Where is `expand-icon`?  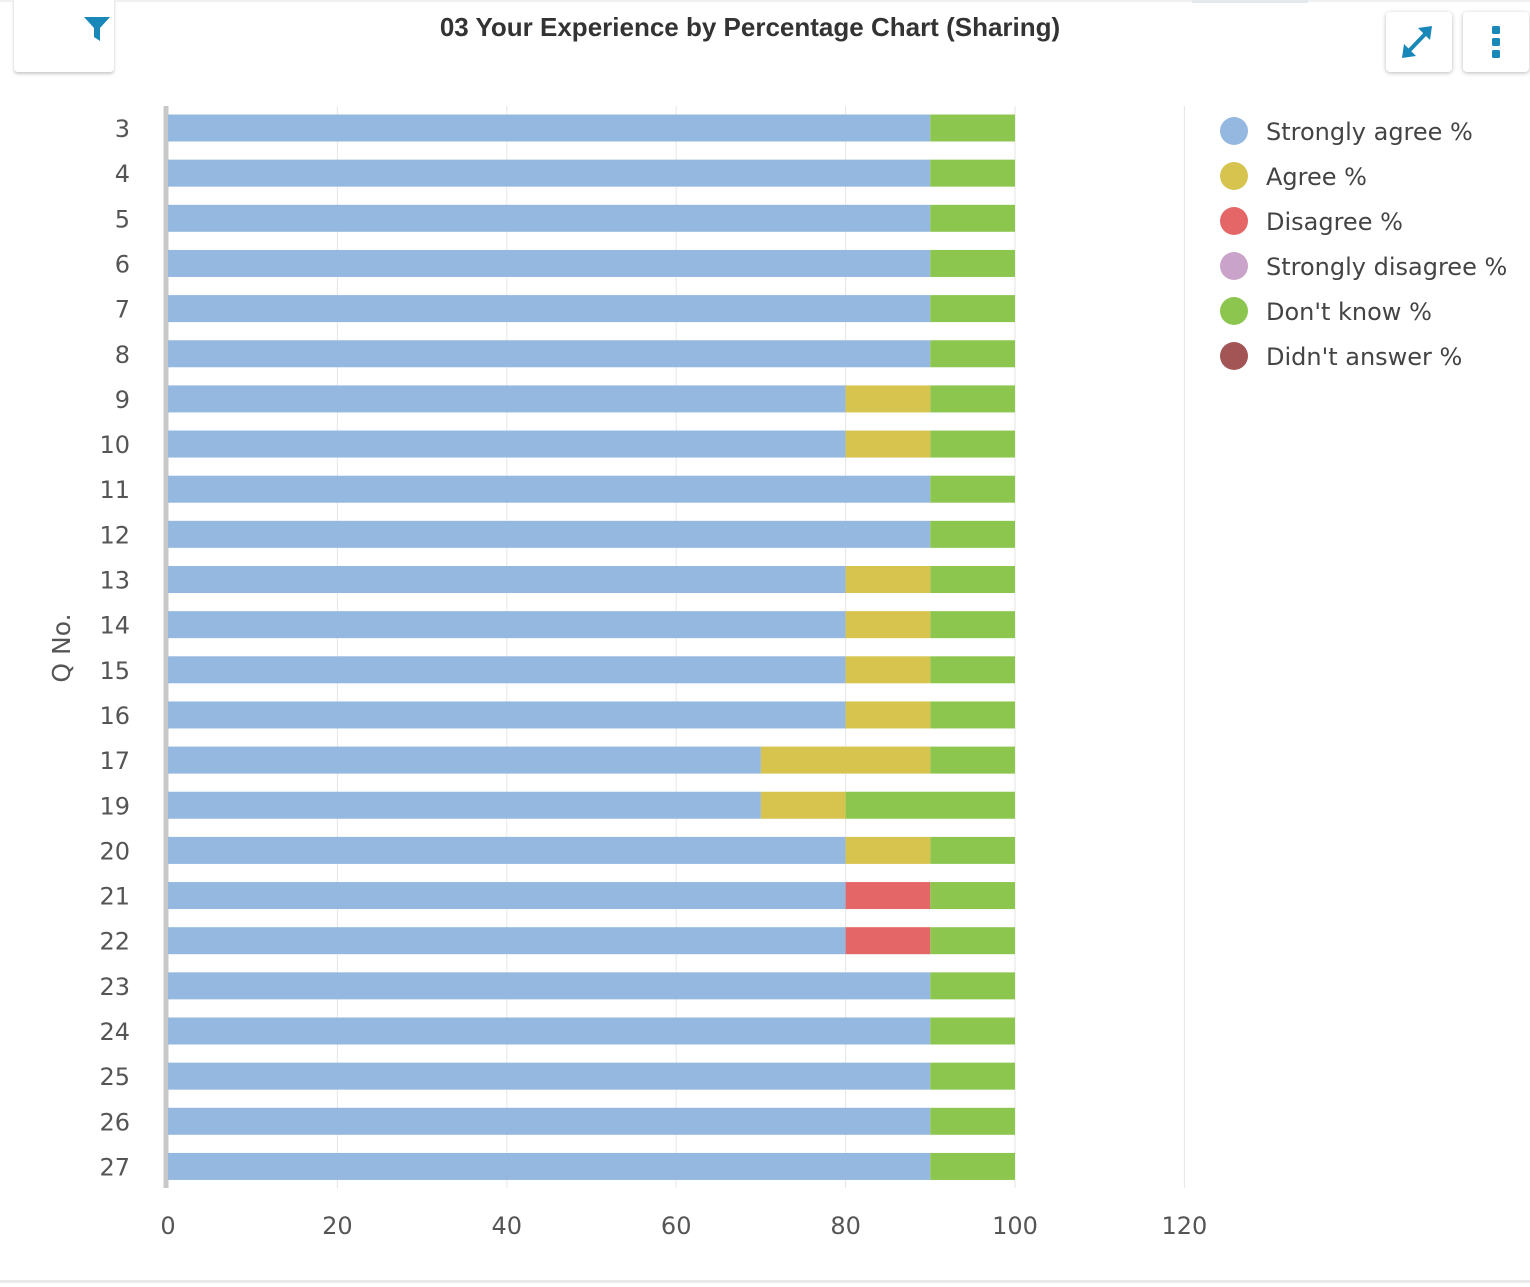 expand-icon is located at coordinates (1417, 42).